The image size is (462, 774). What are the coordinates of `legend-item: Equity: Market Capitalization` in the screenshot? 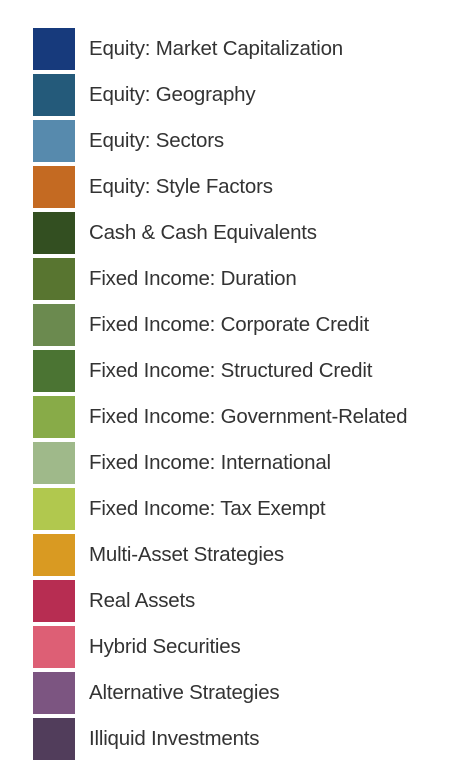 It's located at (245, 49).